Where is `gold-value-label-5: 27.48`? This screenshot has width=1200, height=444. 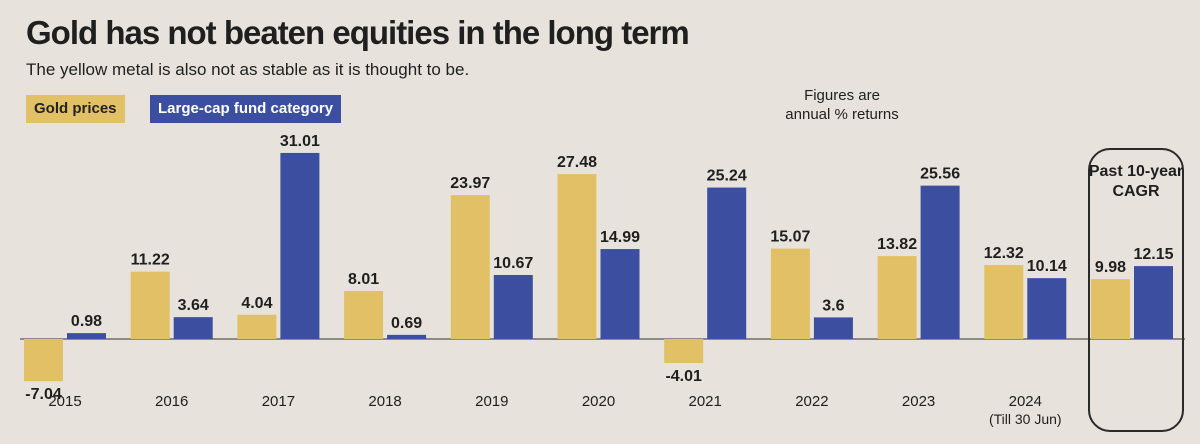
gold-value-label-5: 27.48 is located at coordinates (577, 162).